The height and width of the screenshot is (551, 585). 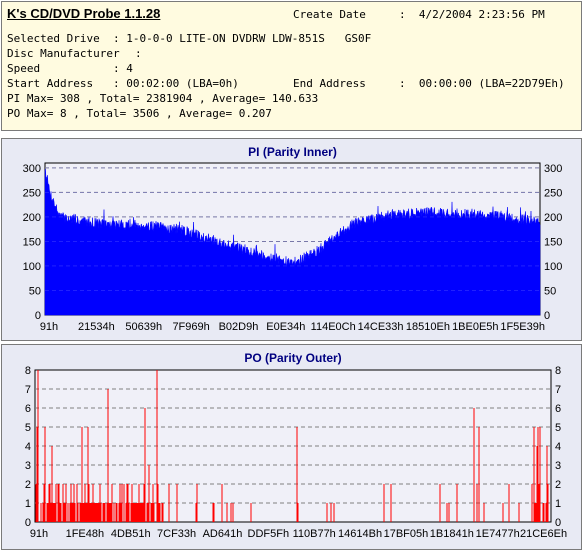 What do you see at coordinates (53, 38) in the screenshot?
I see `selected-drive-label: Selected Drive` at bounding box center [53, 38].